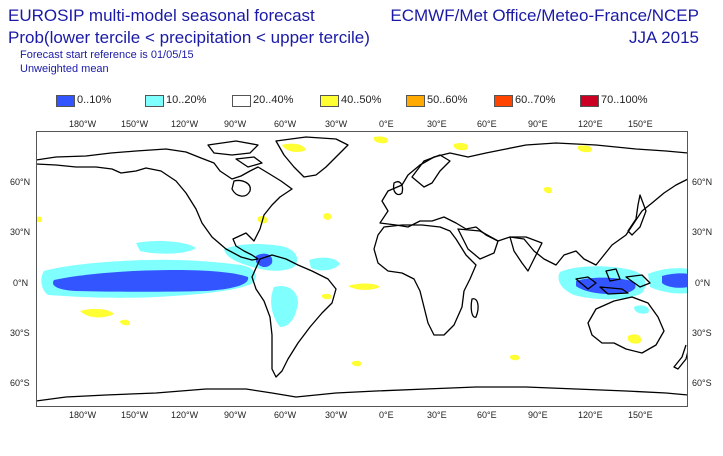 Image resolution: width=723 pixels, height=456 pixels. Describe the element at coordinates (20, 333) in the screenshot. I see `lat-label-left: 30°S` at that location.